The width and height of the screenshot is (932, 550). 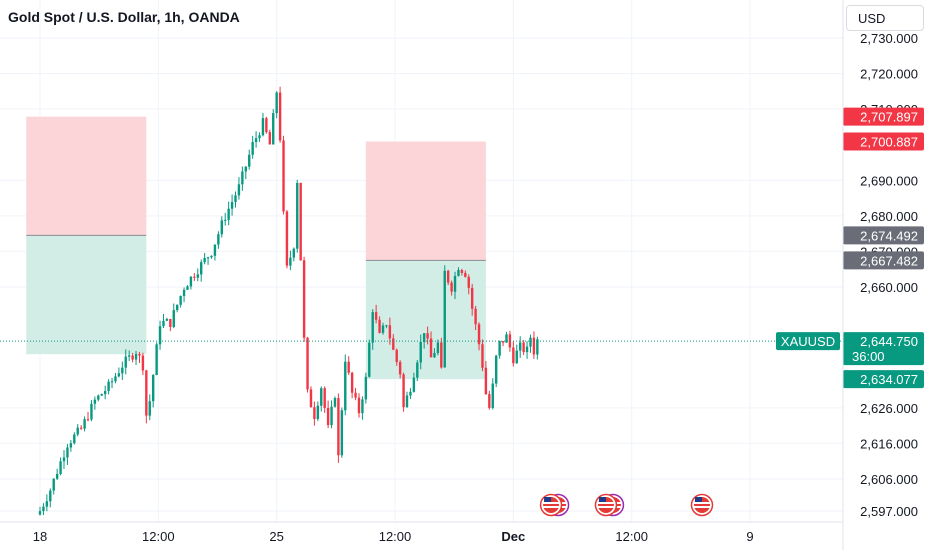 I want to click on stop-loss-zone, so click(x=86, y=176).